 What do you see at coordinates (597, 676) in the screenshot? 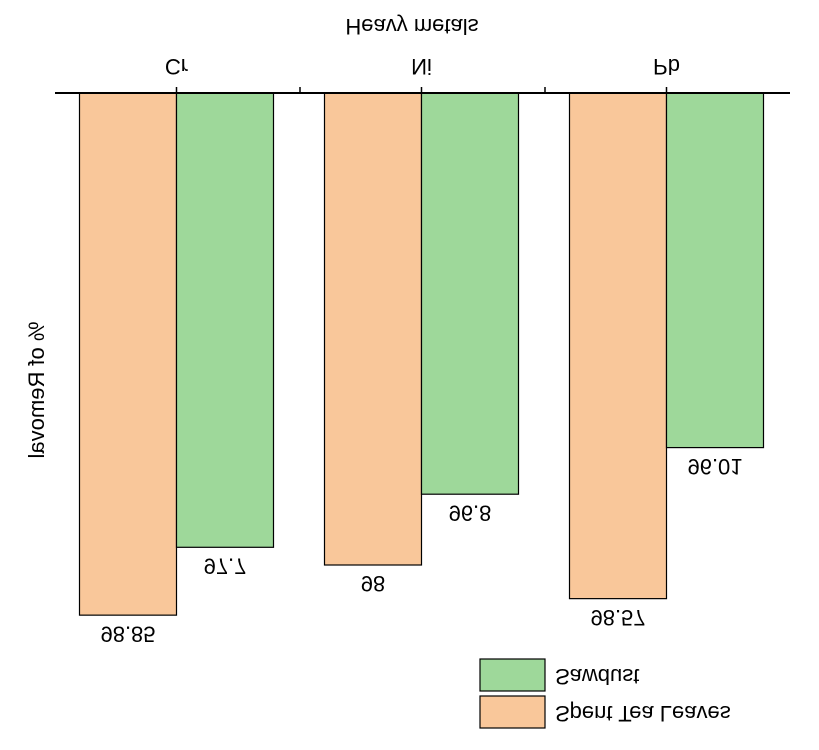
I see `legend-label: Sawdust` at bounding box center [597, 676].